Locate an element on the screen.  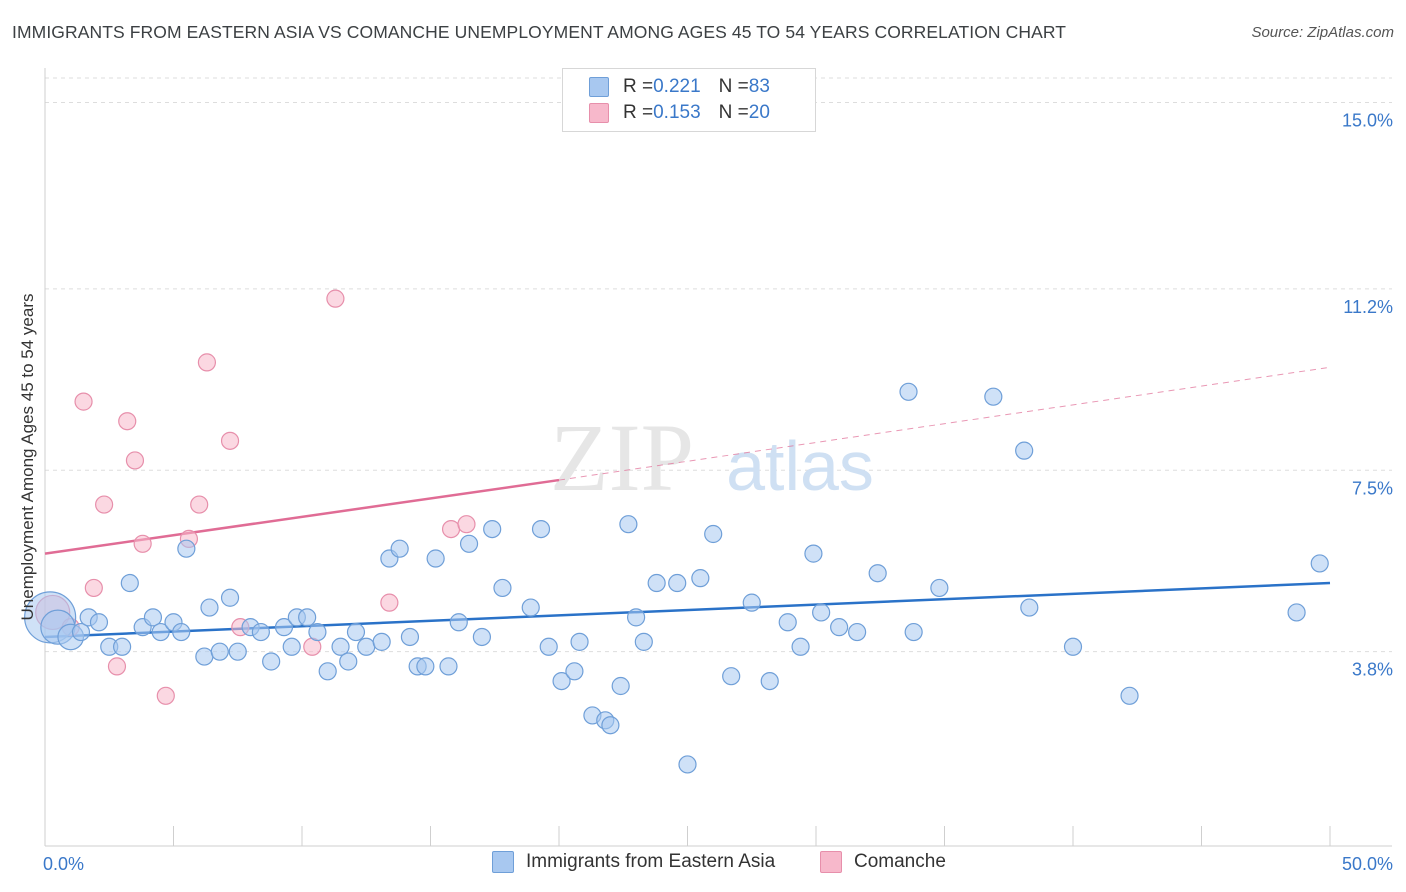
series-legend-label: Immigrants from Eastern Asia is located at coordinates (651, 861).